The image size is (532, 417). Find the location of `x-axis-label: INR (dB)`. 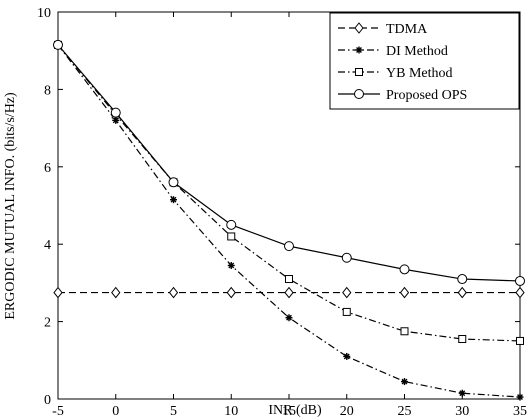

x-axis-label: INR (dB) is located at coordinates (295, 410).